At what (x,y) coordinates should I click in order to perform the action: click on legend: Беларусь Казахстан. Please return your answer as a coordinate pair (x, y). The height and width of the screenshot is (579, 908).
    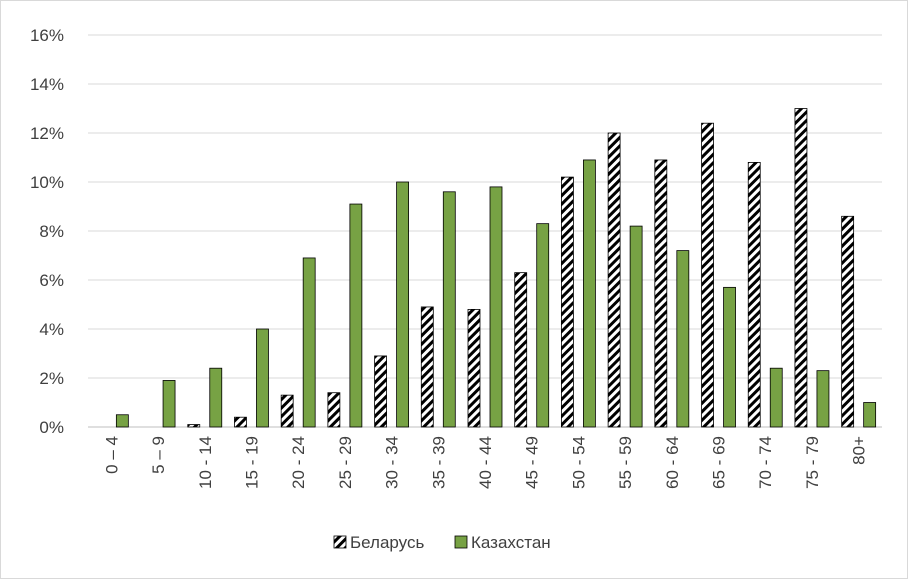
    Looking at the image, I should click on (442, 542).